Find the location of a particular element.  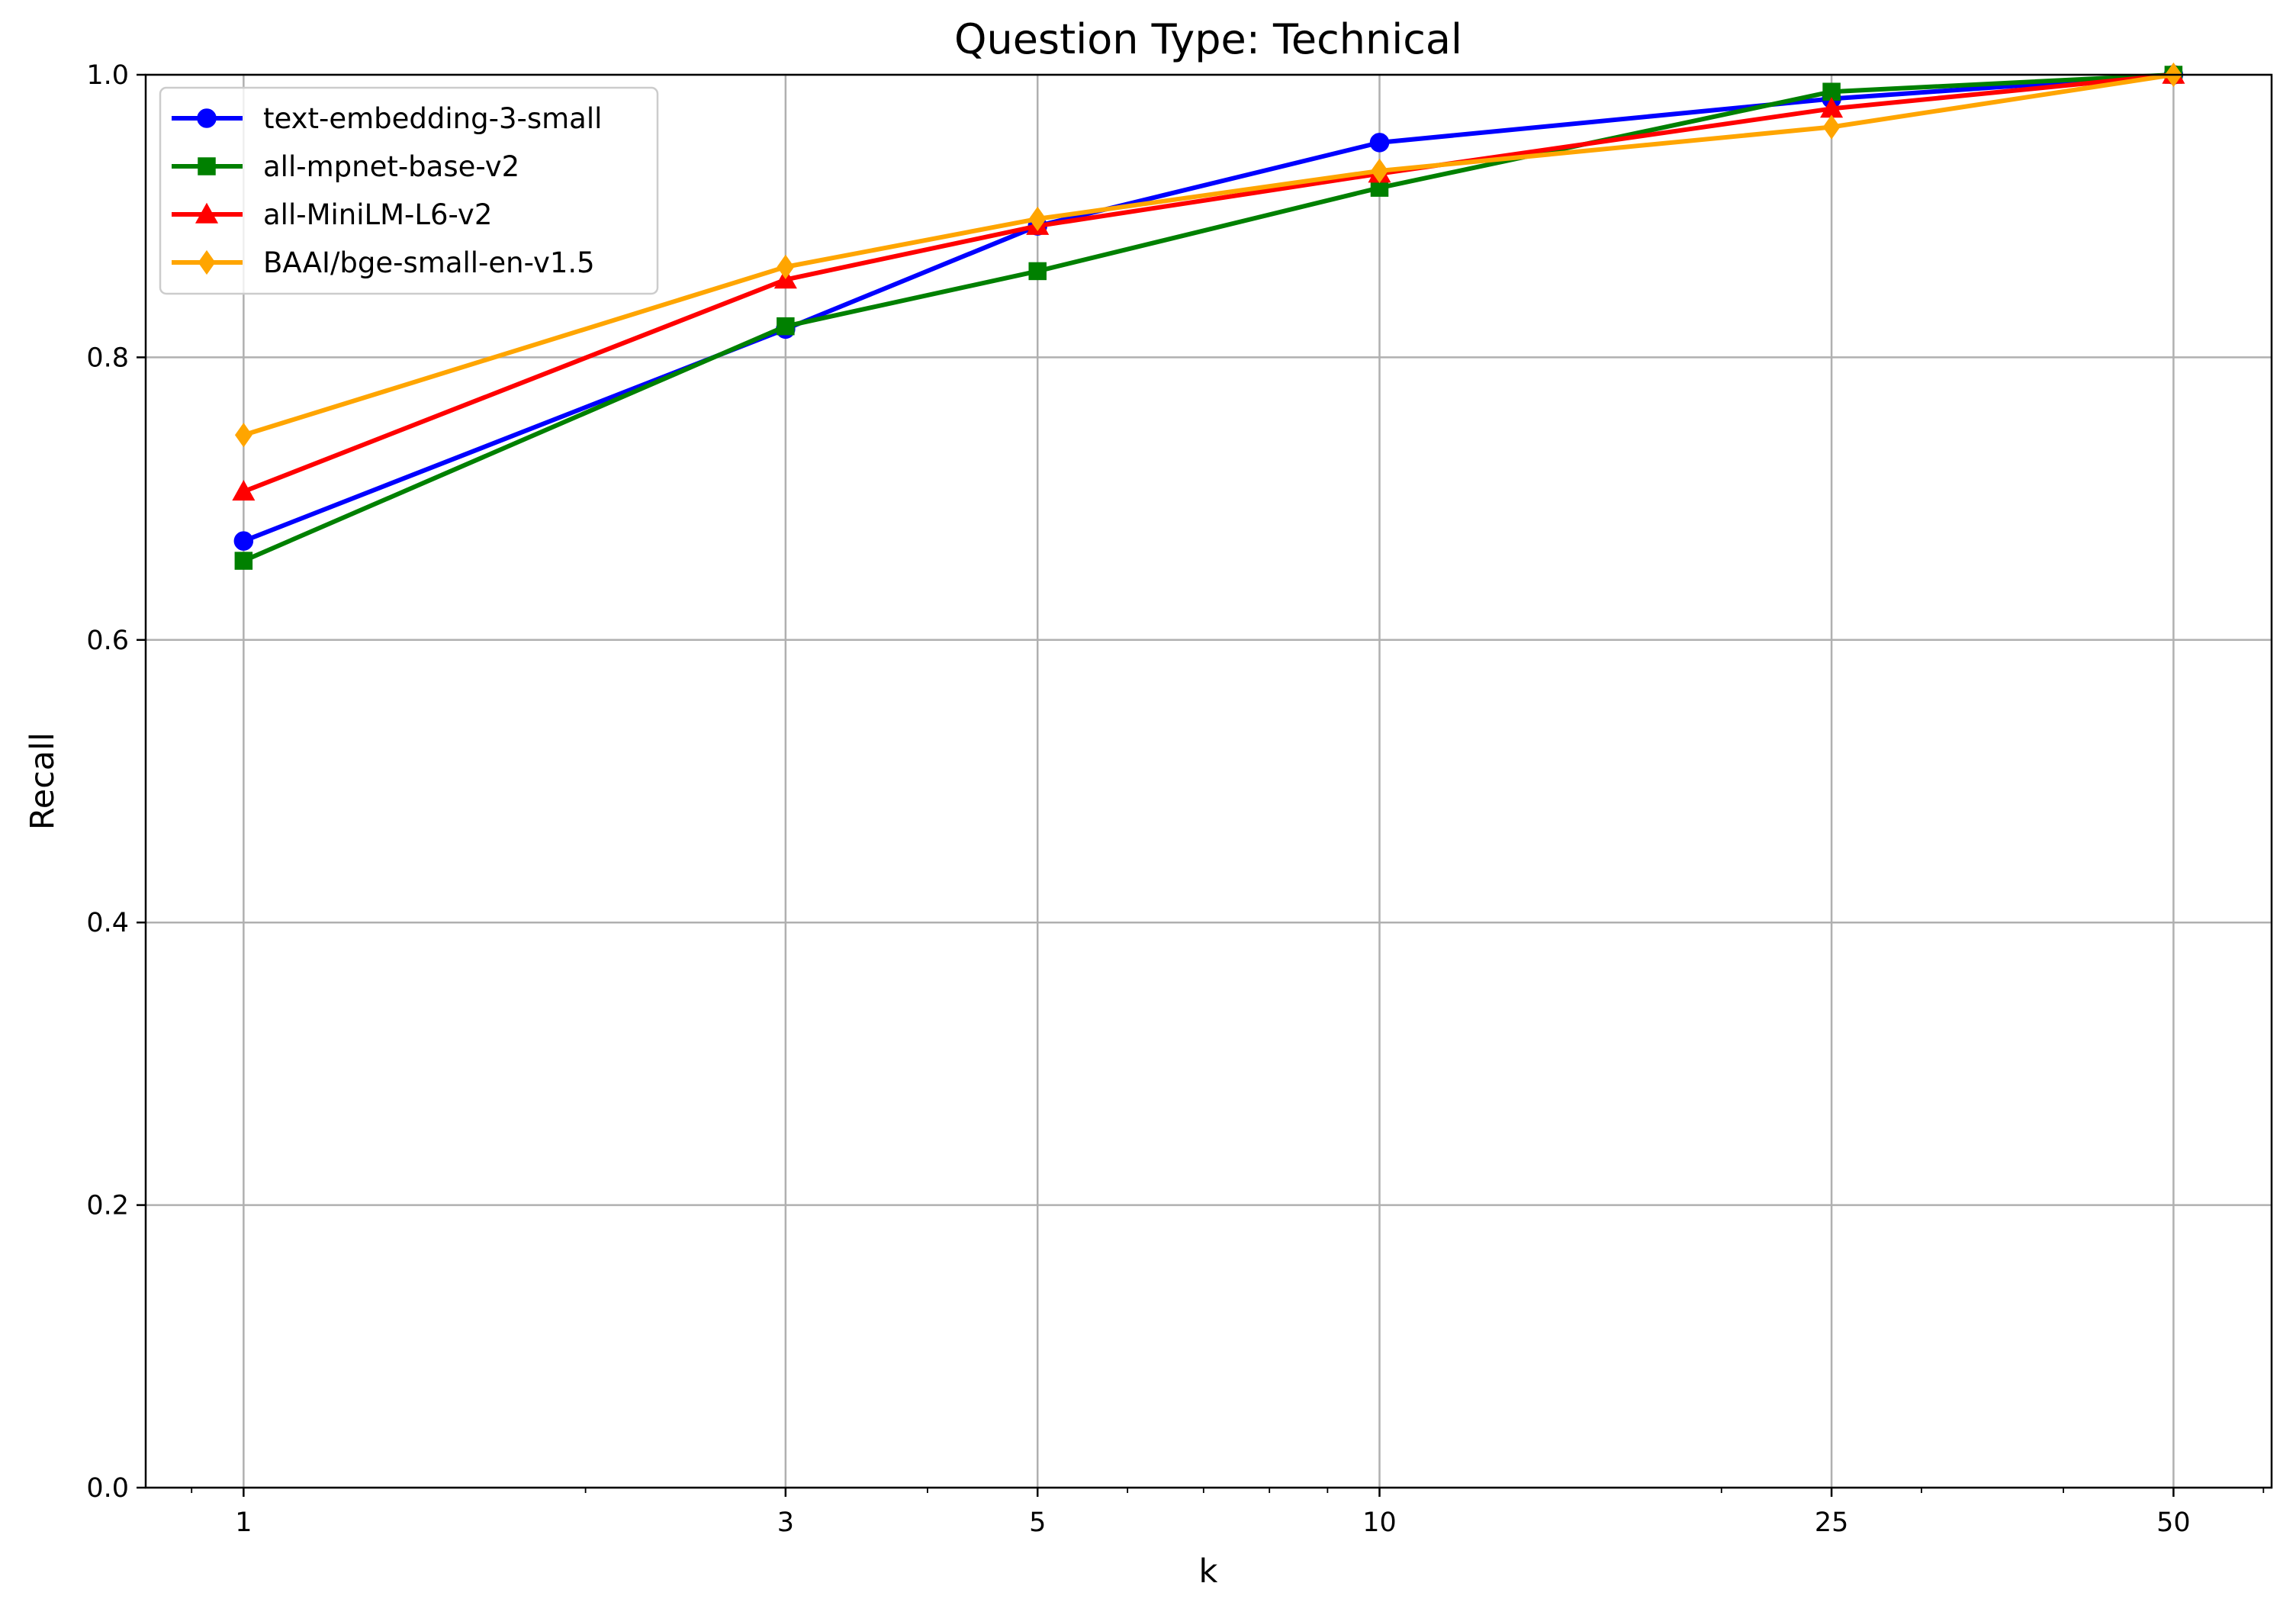

y-tick-label: 0.2 is located at coordinates (108, 1206).